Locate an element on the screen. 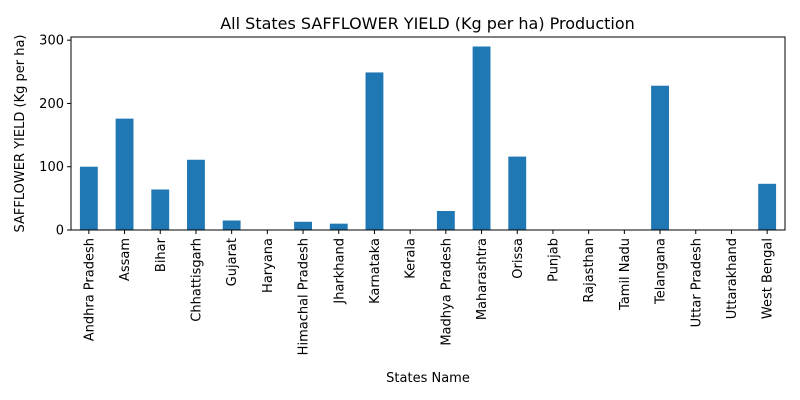  x-tick-label: Orissa is located at coordinates (518, 258).